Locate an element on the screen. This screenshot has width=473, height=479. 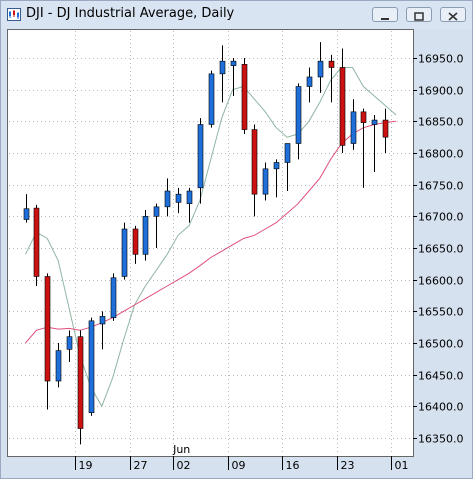
x-tick-label: 09 is located at coordinates (239, 465).